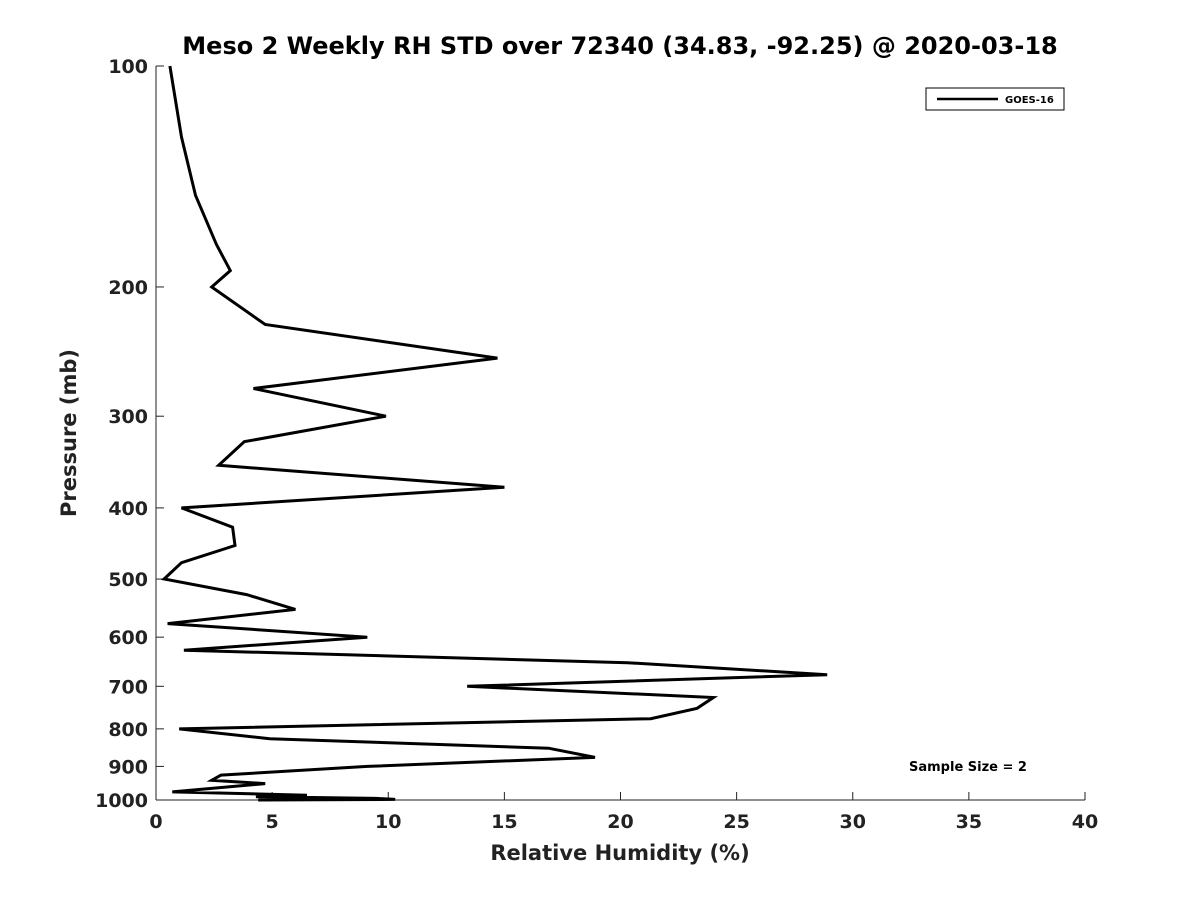 The height and width of the screenshot is (900, 1200). What do you see at coordinates (128, 687) in the screenshot?
I see `y-tick-label: 700` at bounding box center [128, 687].